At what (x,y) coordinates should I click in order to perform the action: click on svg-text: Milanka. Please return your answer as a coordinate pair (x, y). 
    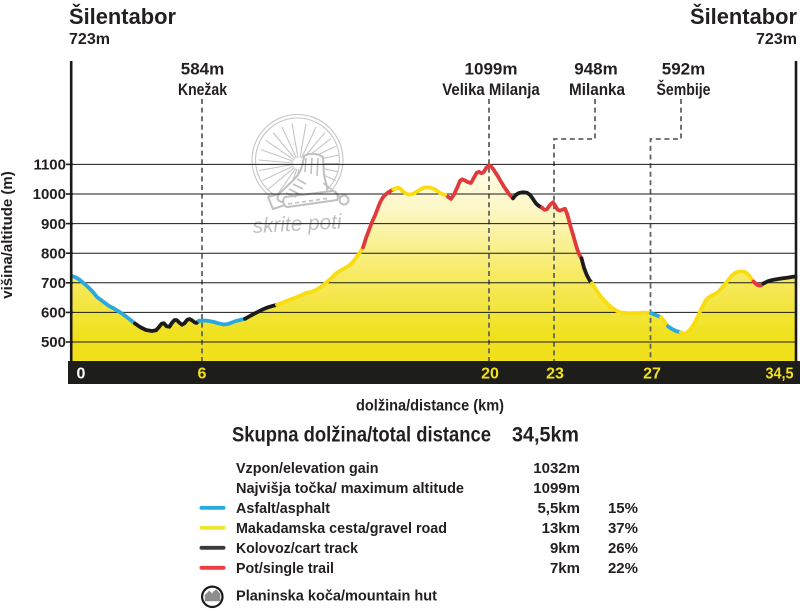
    Looking at the image, I should click on (597, 89).